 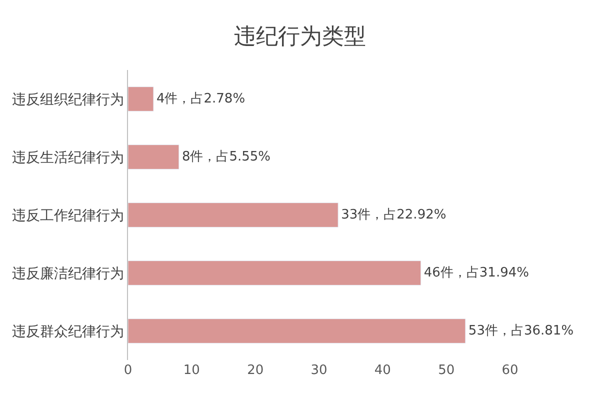 I want to click on x-tick-label: 20, so click(x=255, y=370).